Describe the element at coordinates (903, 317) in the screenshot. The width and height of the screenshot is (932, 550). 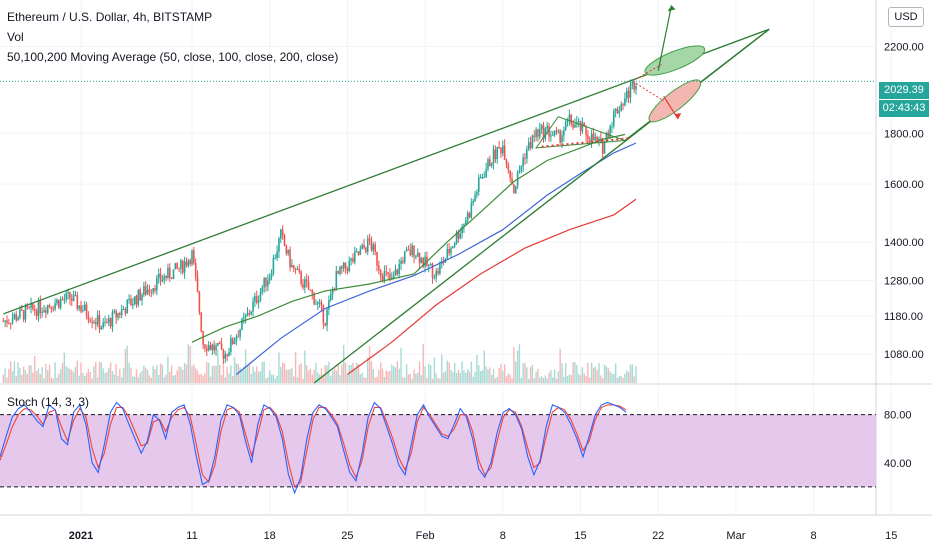
I see `price-tick-label: 1180.00` at that location.